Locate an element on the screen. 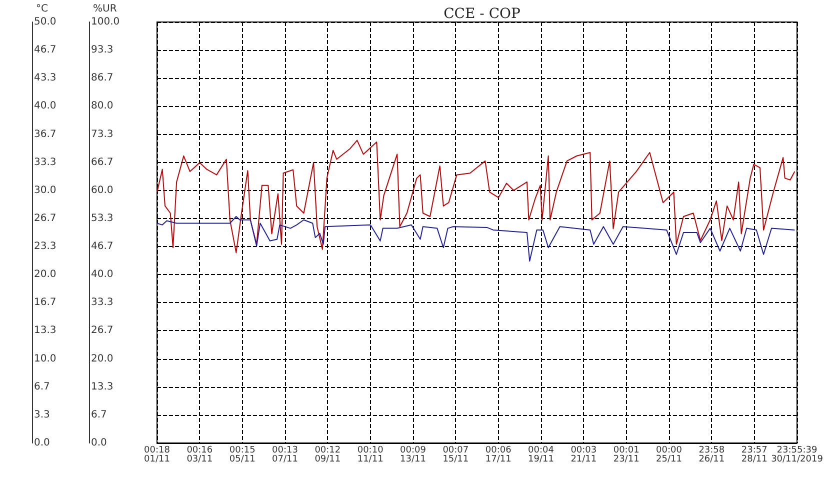 This screenshot has height=481, width=829. x-tick-label: 00:16 03/11 is located at coordinates (199, 455).